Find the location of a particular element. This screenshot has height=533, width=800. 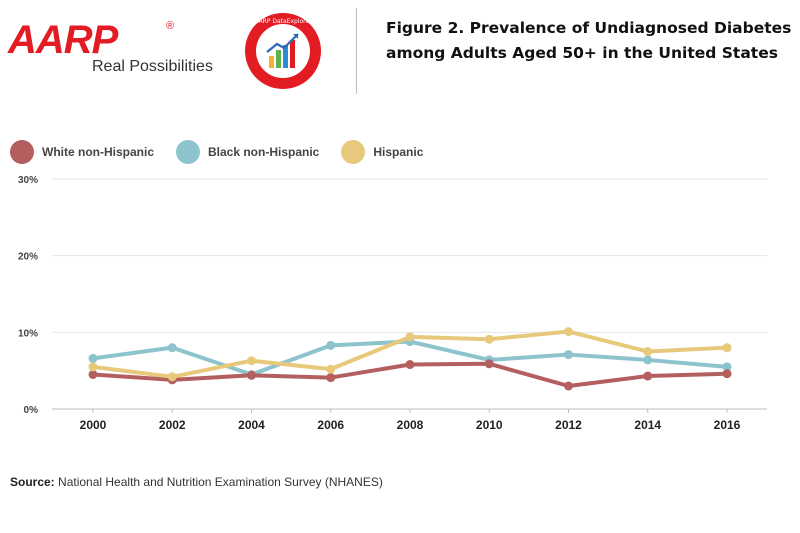

legend-item-white-non-hispanic: White non-Hispanic is located at coordinates (82, 152).